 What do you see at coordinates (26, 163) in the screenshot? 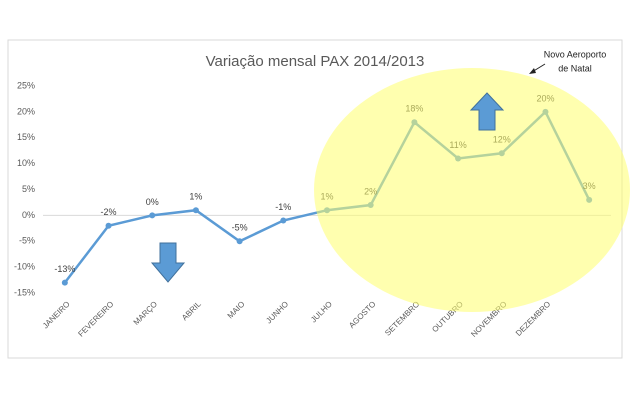
I see `y-tick-label: 10%` at bounding box center [26, 163].